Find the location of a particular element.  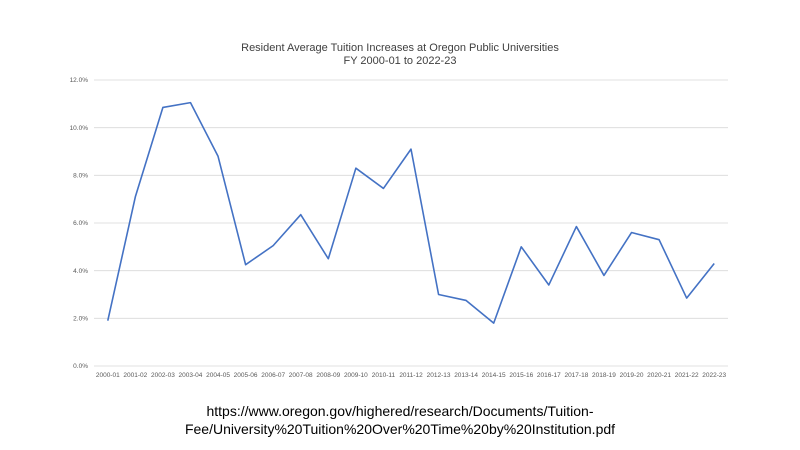

x-tick-label: 2011-12 is located at coordinates (411, 375).